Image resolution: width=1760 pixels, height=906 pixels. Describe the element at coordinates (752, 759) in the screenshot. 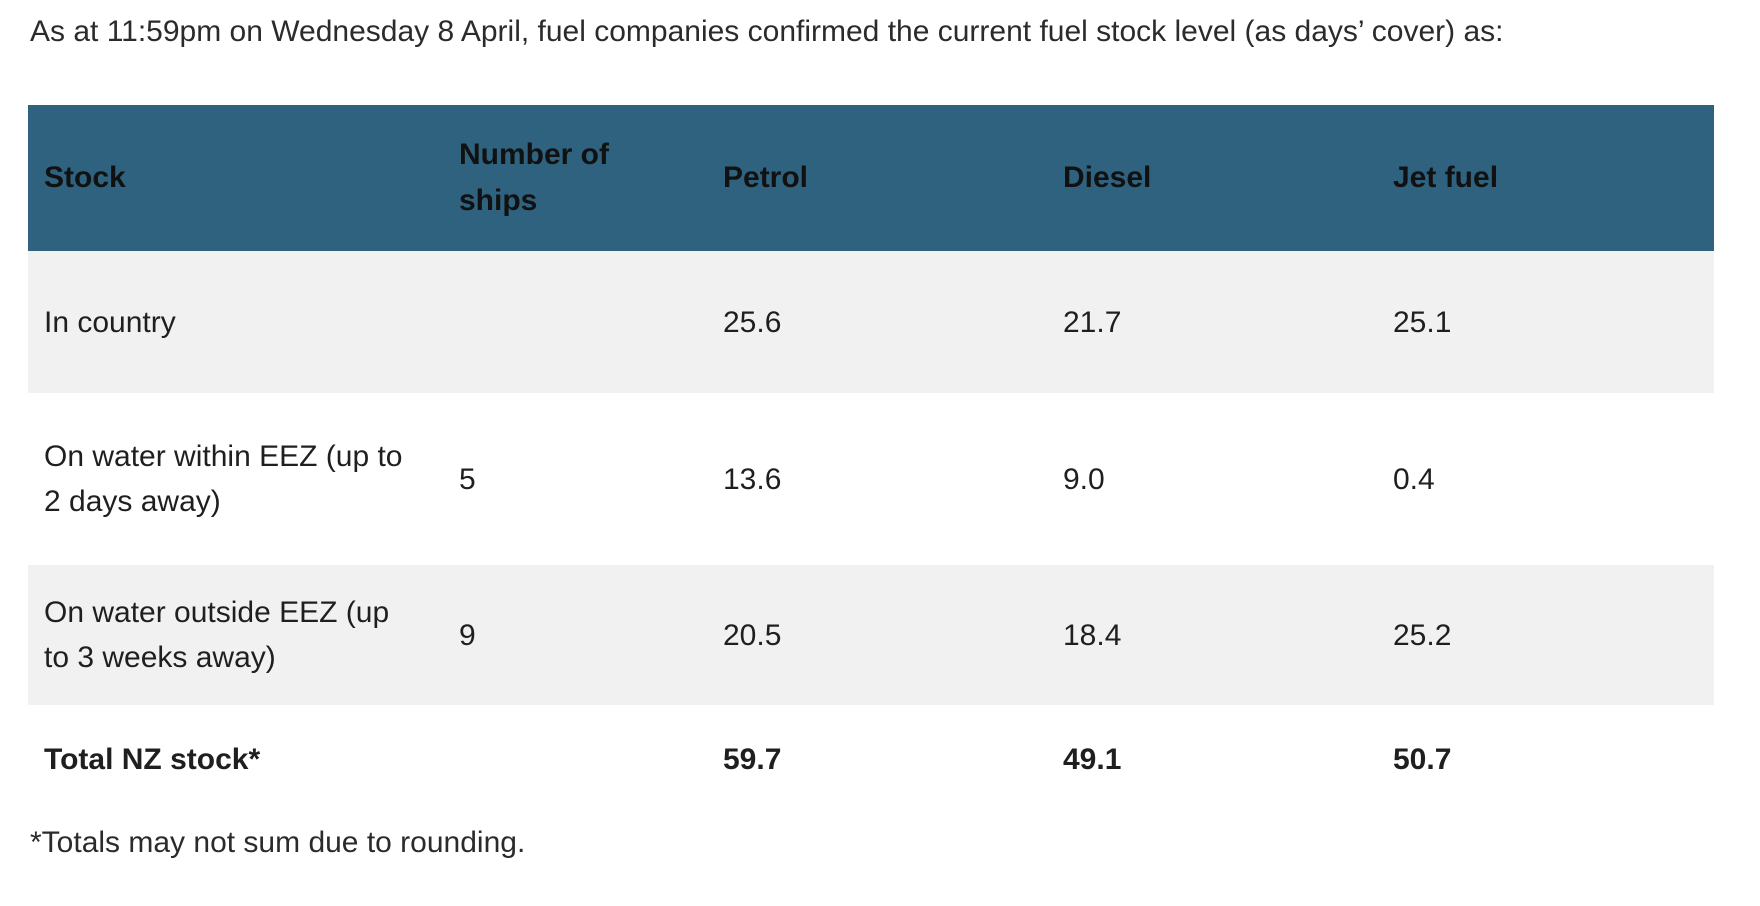

I see `cell-petrol: 59.7` at that location.